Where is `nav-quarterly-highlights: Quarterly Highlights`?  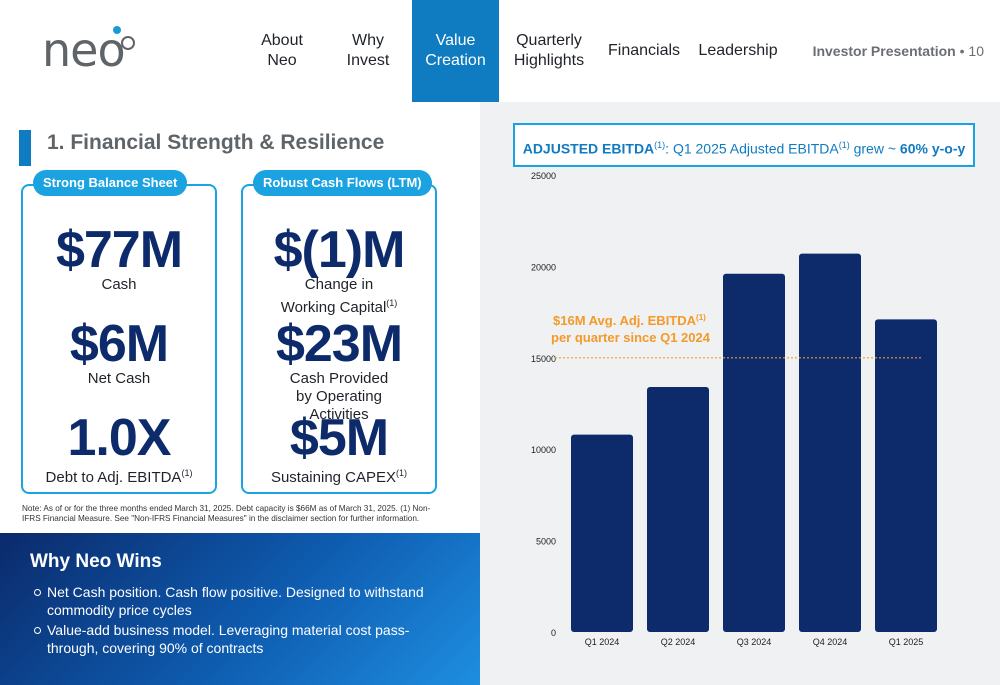
nav-quarterly-highlights: Quarterly Highlights is located at coordinates (549, 50).